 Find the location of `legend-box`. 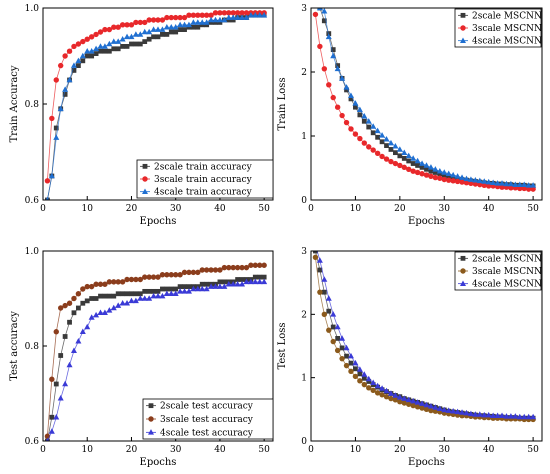

legend-box is located at coordinates (498, 271).